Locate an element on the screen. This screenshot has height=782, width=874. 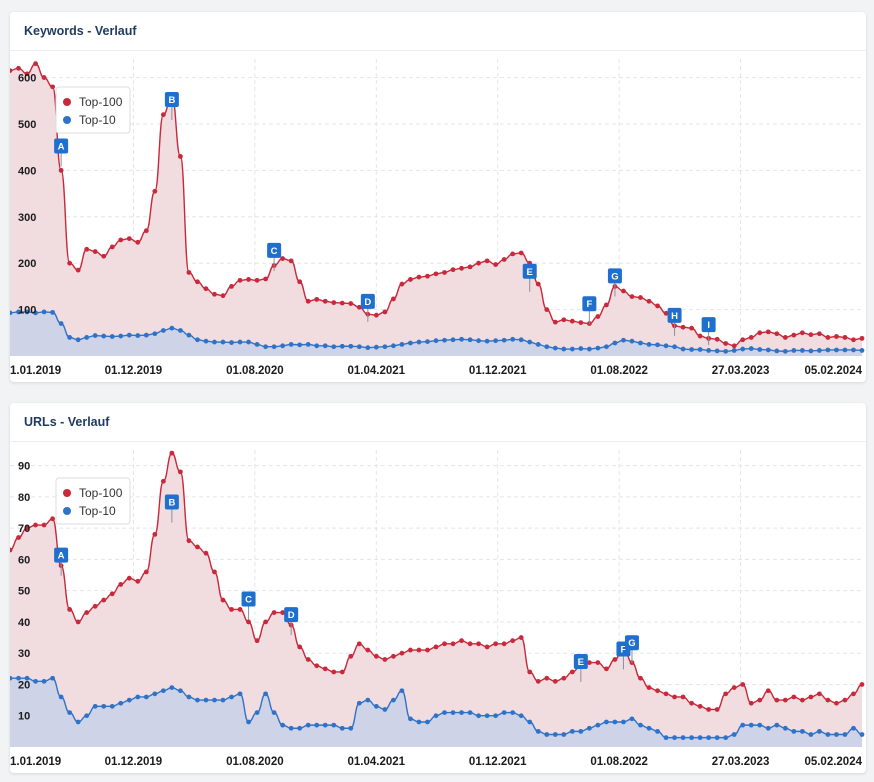
annotation-marker-f: F is located at coordinates (589, 310).